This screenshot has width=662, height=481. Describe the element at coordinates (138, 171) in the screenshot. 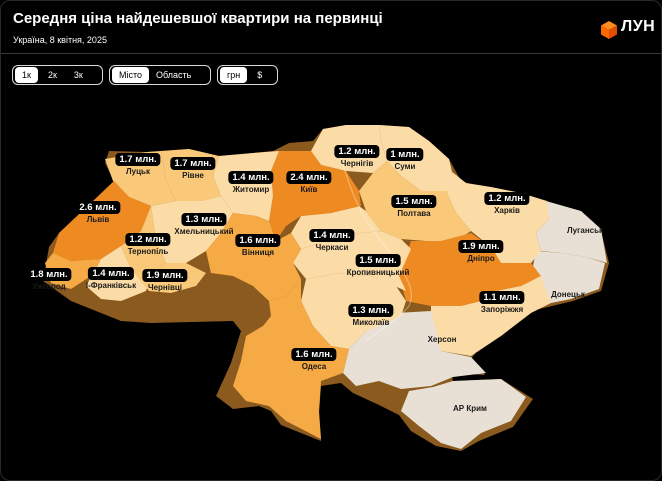

I see `city-name: Луцьк` at that location.